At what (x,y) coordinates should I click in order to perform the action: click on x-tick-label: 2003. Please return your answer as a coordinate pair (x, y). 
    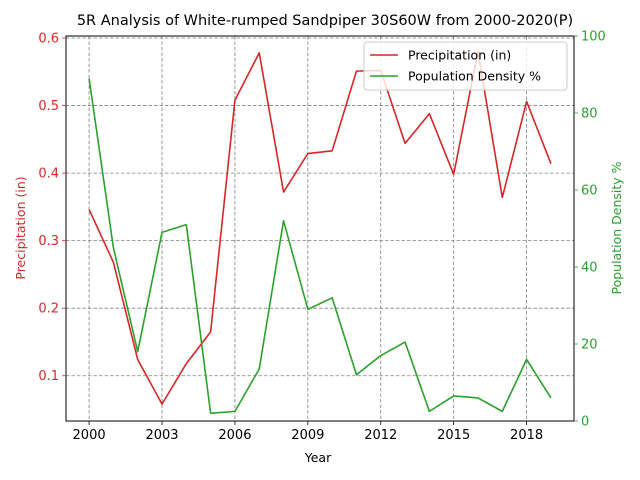
    Looking at the image, I should click on (161, 435).